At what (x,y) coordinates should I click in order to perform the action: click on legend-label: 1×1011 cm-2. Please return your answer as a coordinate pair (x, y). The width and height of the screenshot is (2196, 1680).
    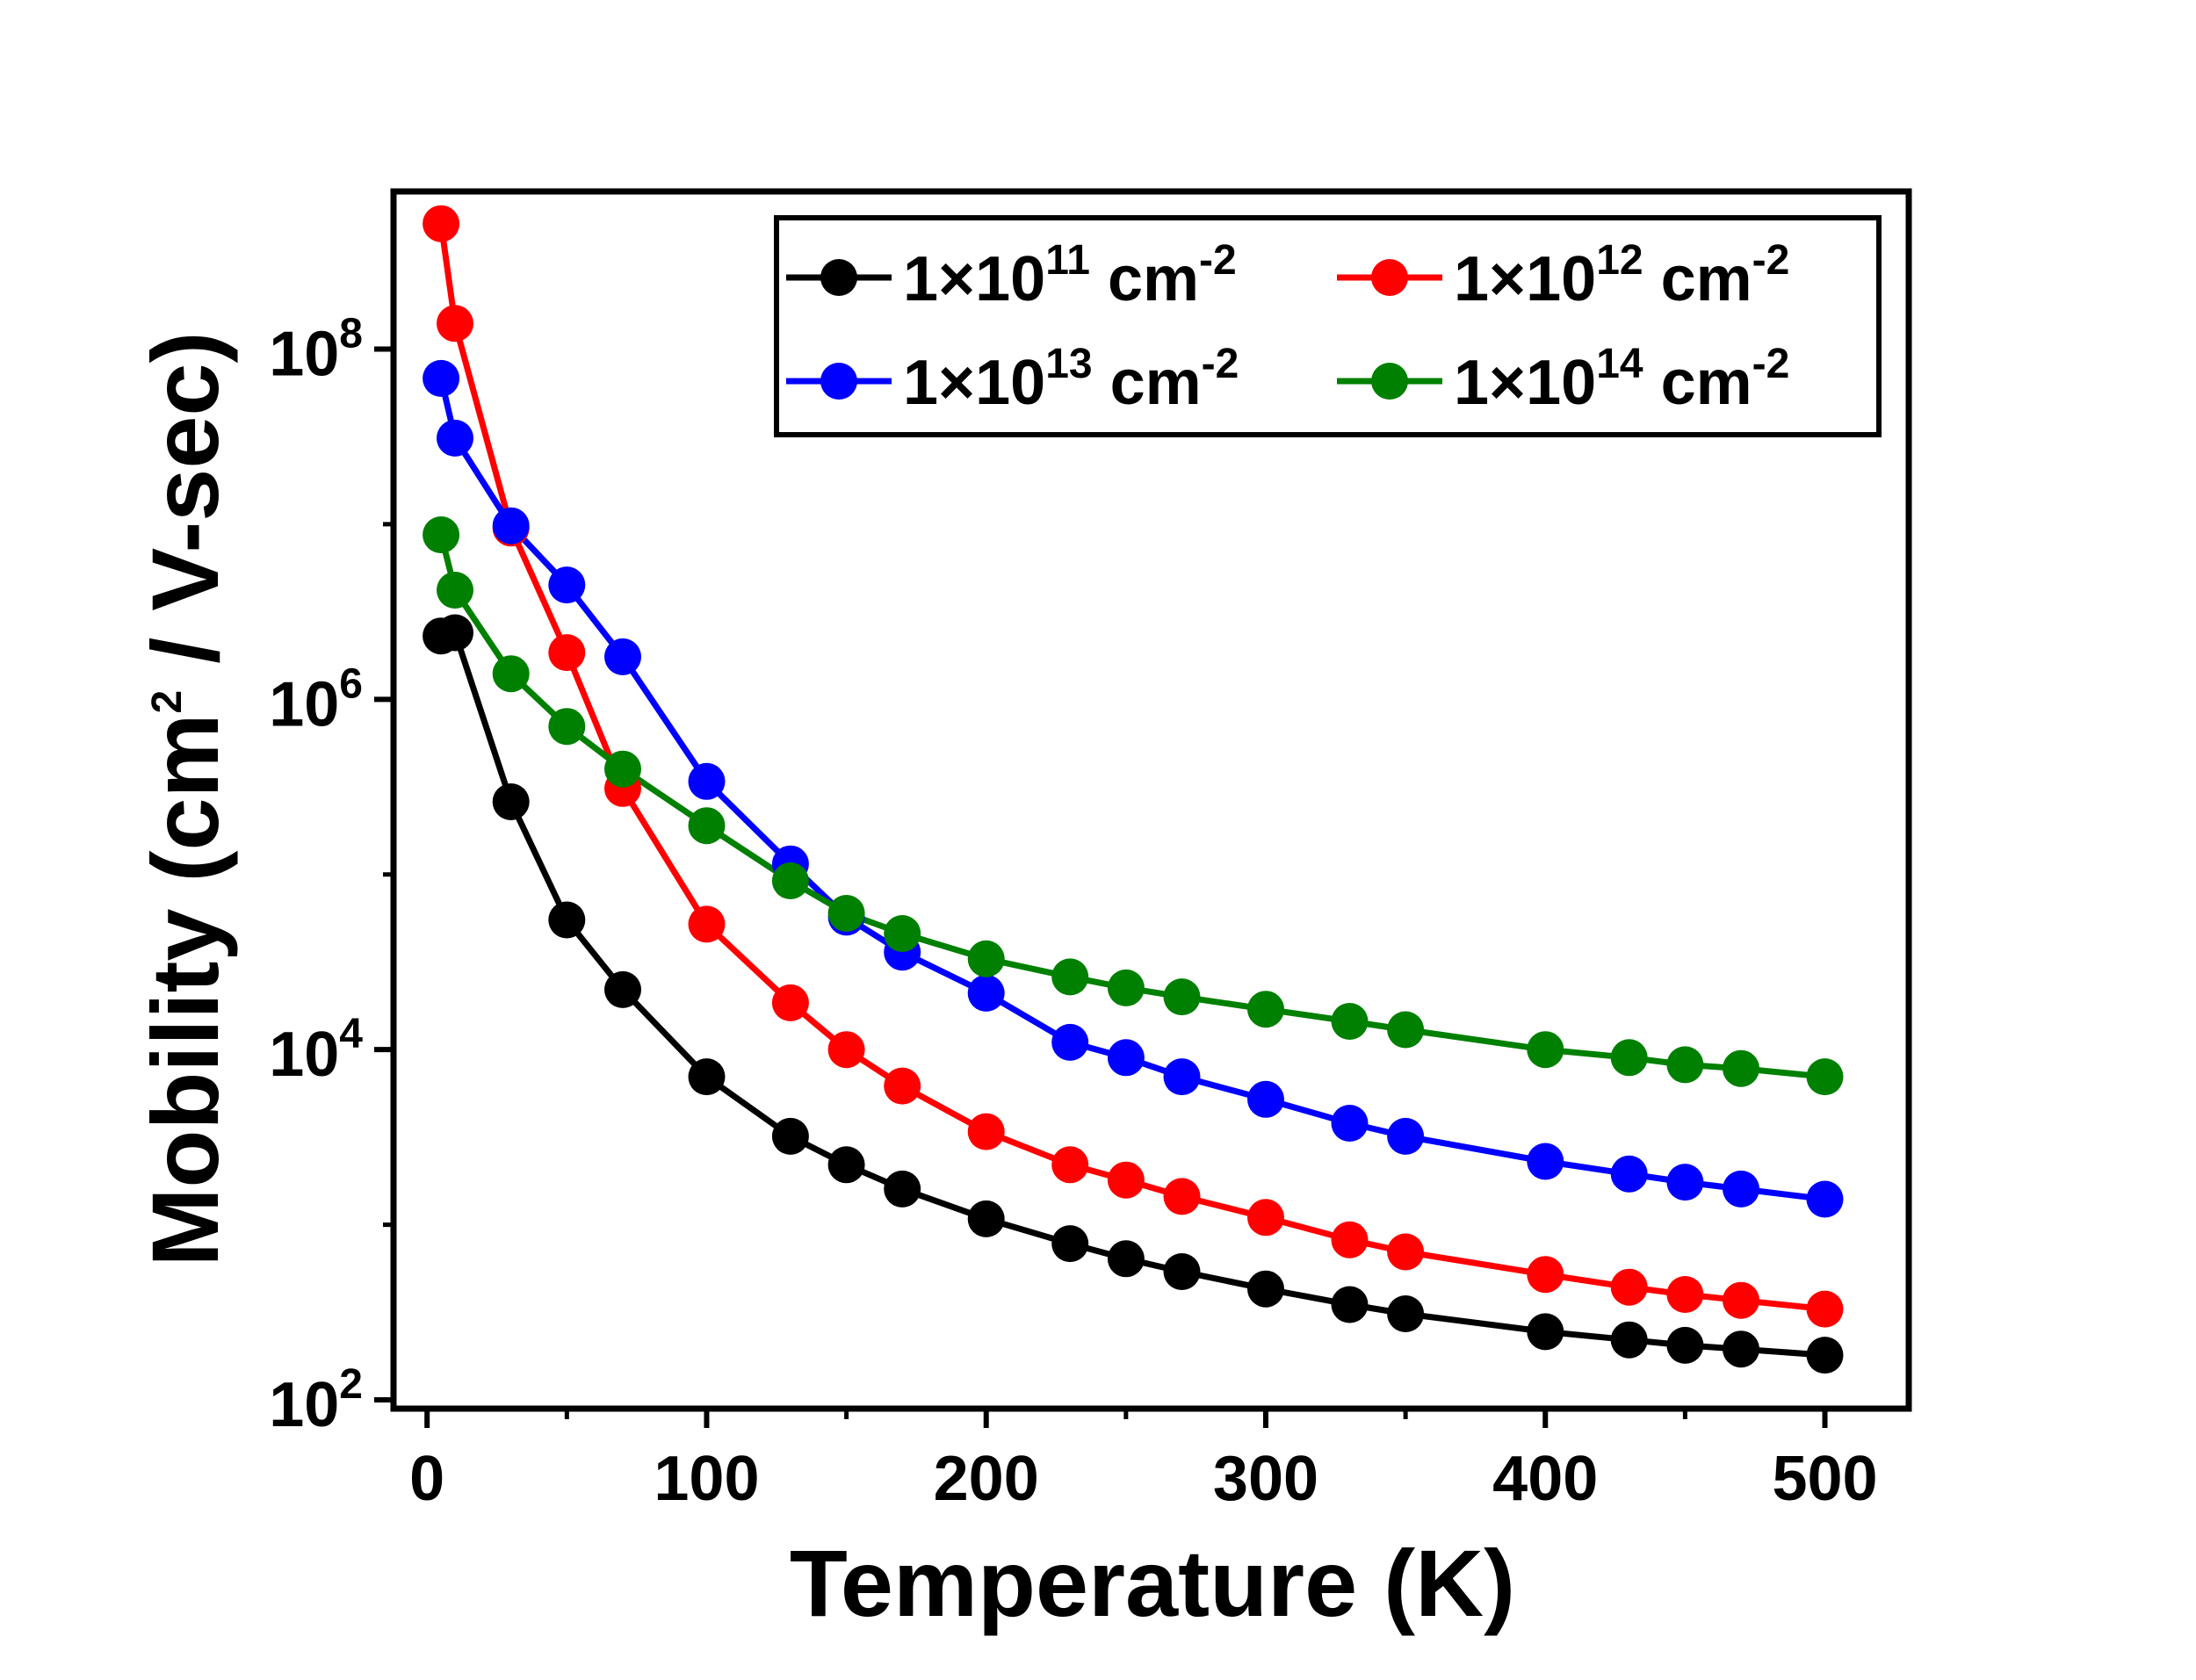
    Looking at the image, I should click on (1070, 275).